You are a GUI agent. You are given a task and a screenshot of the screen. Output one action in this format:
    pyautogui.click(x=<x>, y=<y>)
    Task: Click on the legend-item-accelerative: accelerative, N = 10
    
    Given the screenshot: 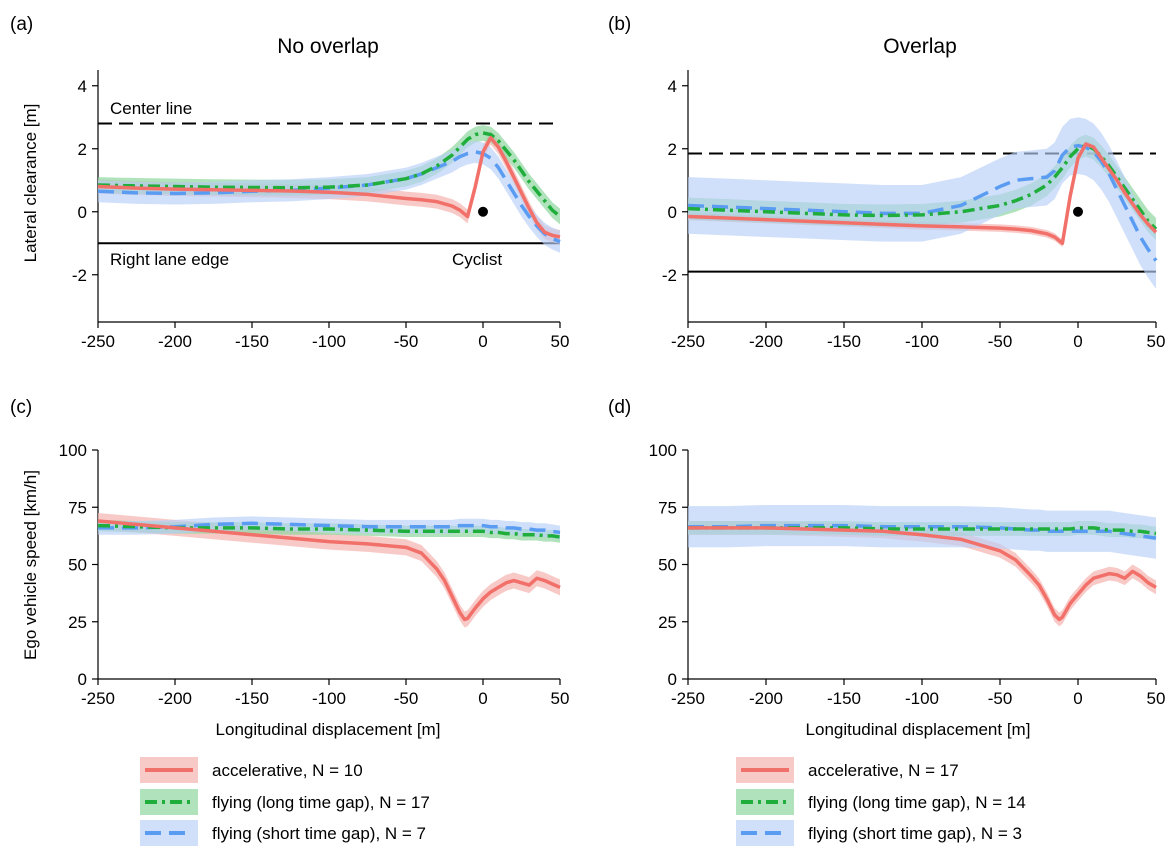 What is the action you would take?
    pyautogui.click(x=251, y=770)
    